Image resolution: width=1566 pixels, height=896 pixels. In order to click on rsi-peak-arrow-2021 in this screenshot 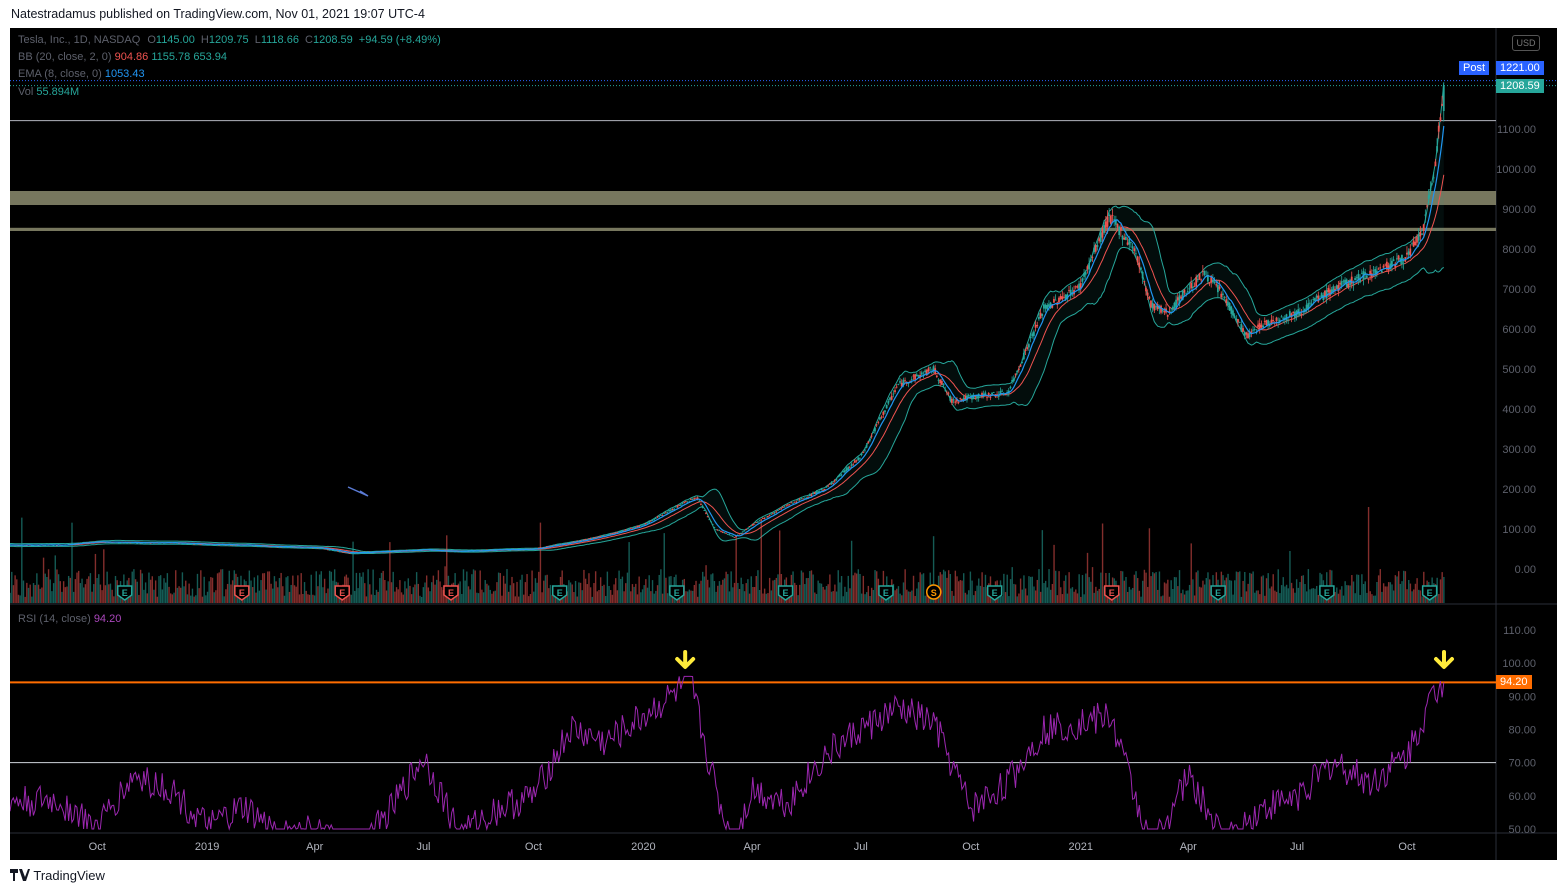, I will do `click(1444, 659)`.